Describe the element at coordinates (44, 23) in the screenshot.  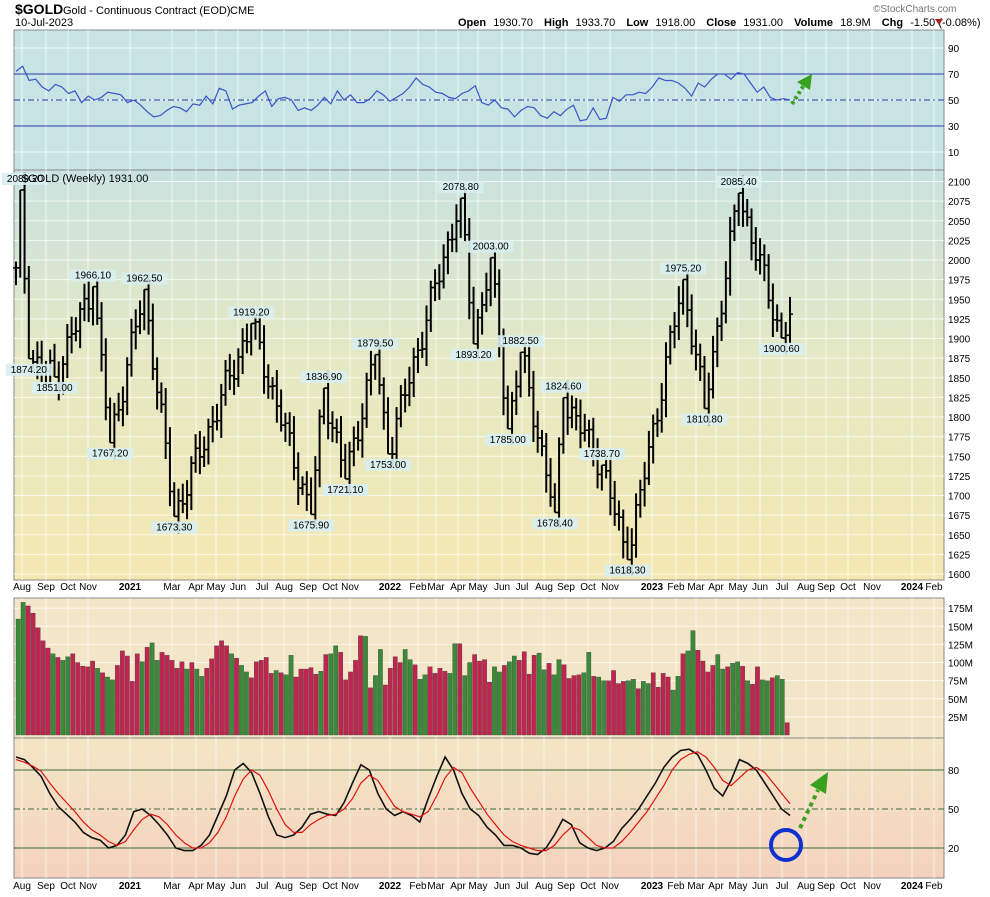
I see `chart-date: 10-Jul-2023` at that location.